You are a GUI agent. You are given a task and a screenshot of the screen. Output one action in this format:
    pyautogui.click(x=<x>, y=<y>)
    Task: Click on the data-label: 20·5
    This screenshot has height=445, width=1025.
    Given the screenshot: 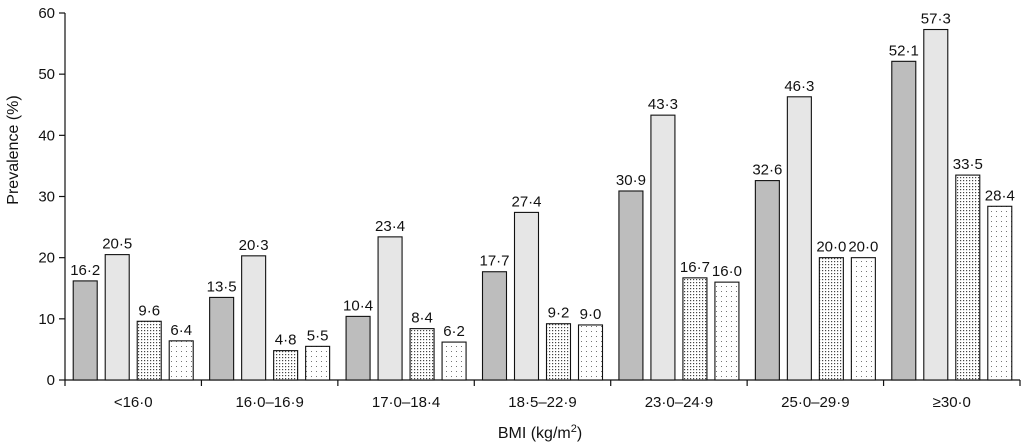 What is the action you would take?
    pyautogui.click(x=117, y=244)
    